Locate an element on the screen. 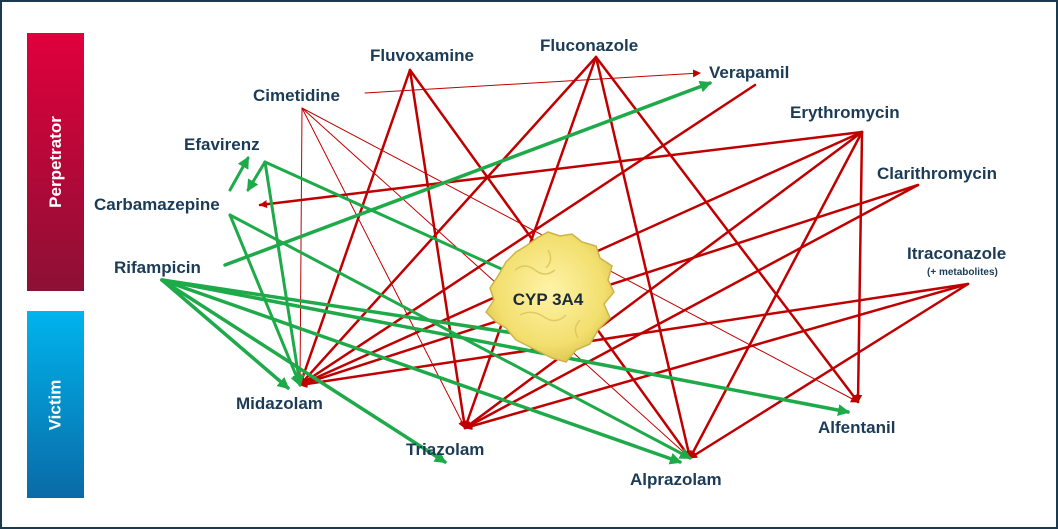  node-fluconazole: Fluconazole is located at coordinates (589, 45).